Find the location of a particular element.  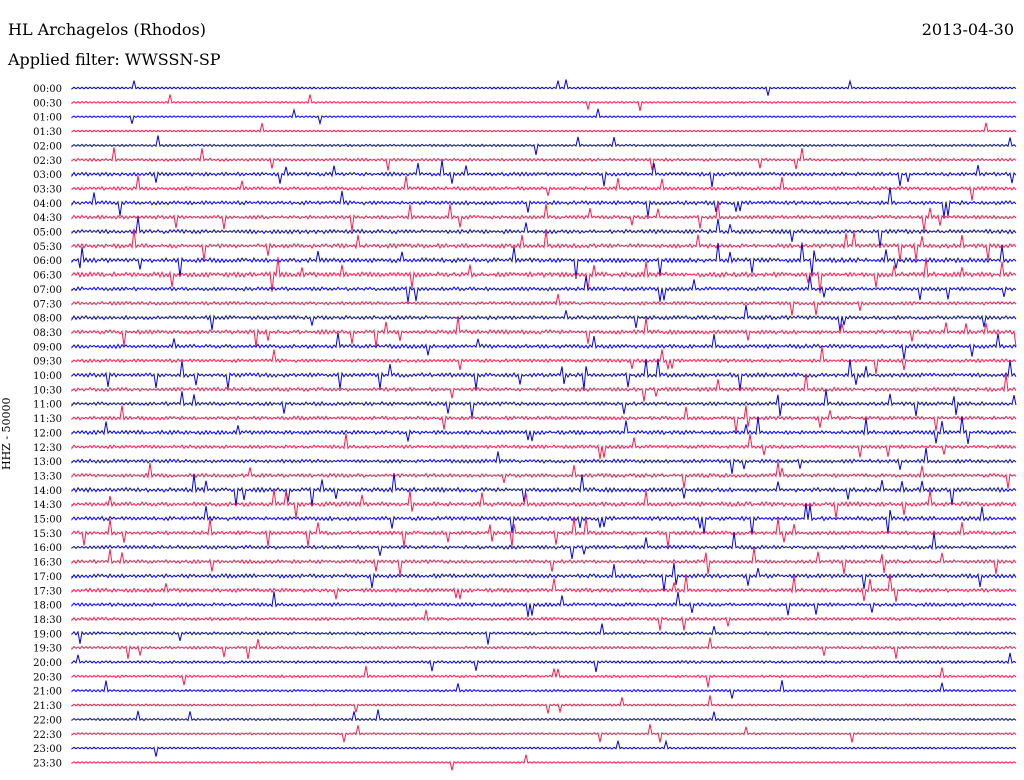

row-label-0200: 02:00 is located at coordinates (47, 146).